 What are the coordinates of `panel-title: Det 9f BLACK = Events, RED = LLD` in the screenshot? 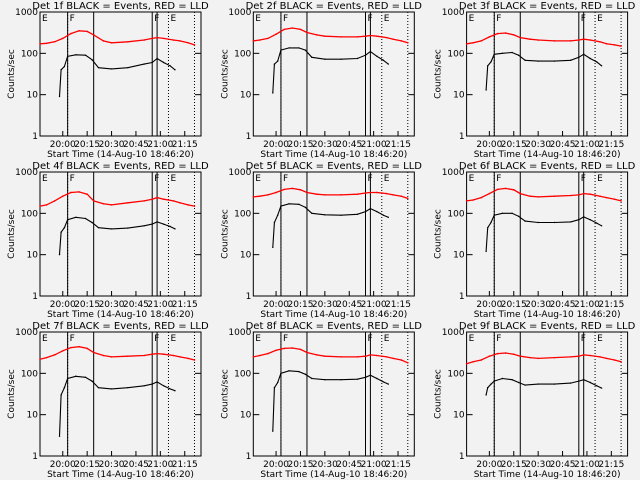 It's located at (547, 326).